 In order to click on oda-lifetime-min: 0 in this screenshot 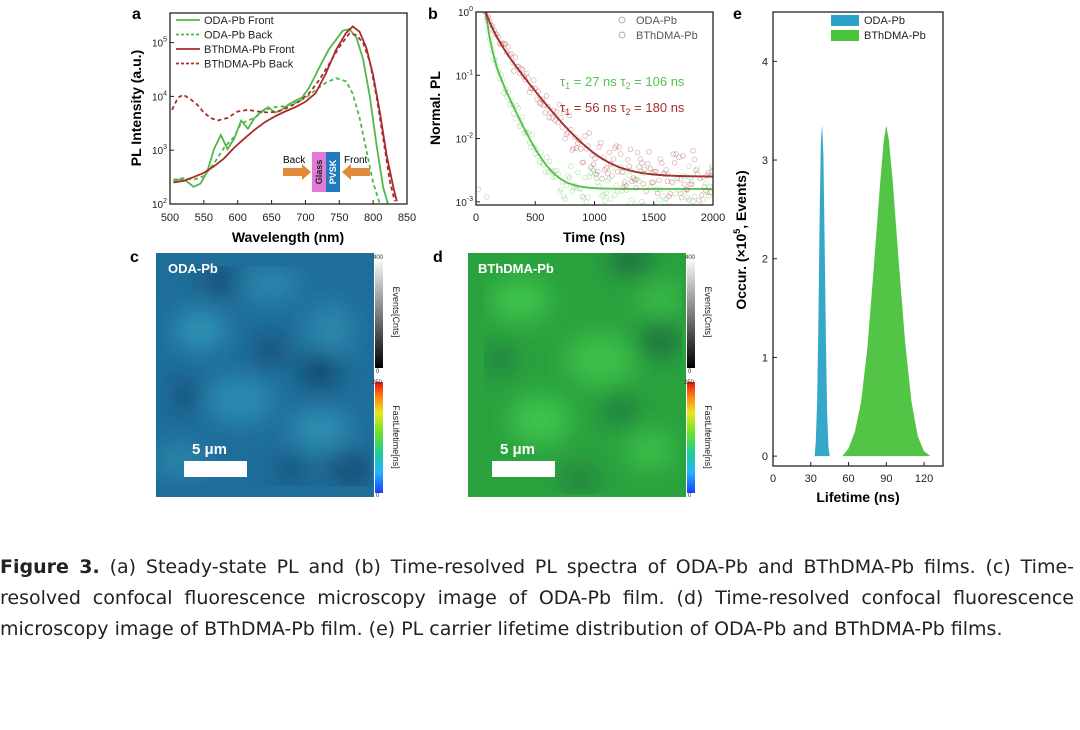, I will do `click(378, 496)`.